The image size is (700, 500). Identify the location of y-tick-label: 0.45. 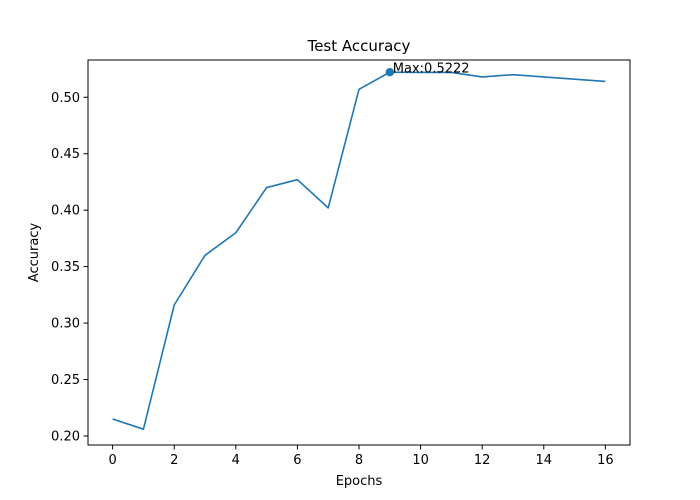
(65, 154).